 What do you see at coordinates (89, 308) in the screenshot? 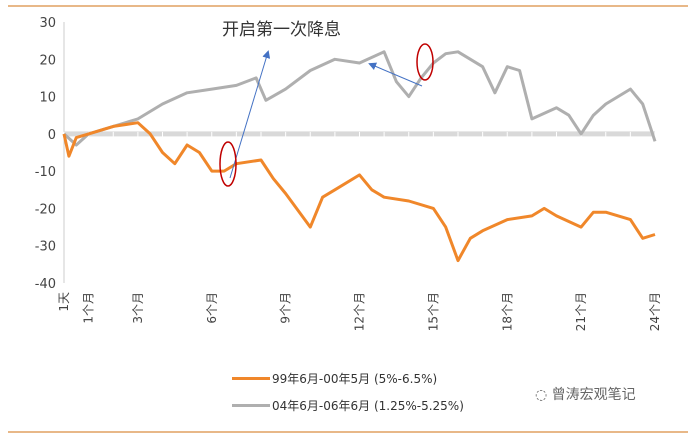
I see `x-tick-label: 1个月` at bounding box center [89, 308].